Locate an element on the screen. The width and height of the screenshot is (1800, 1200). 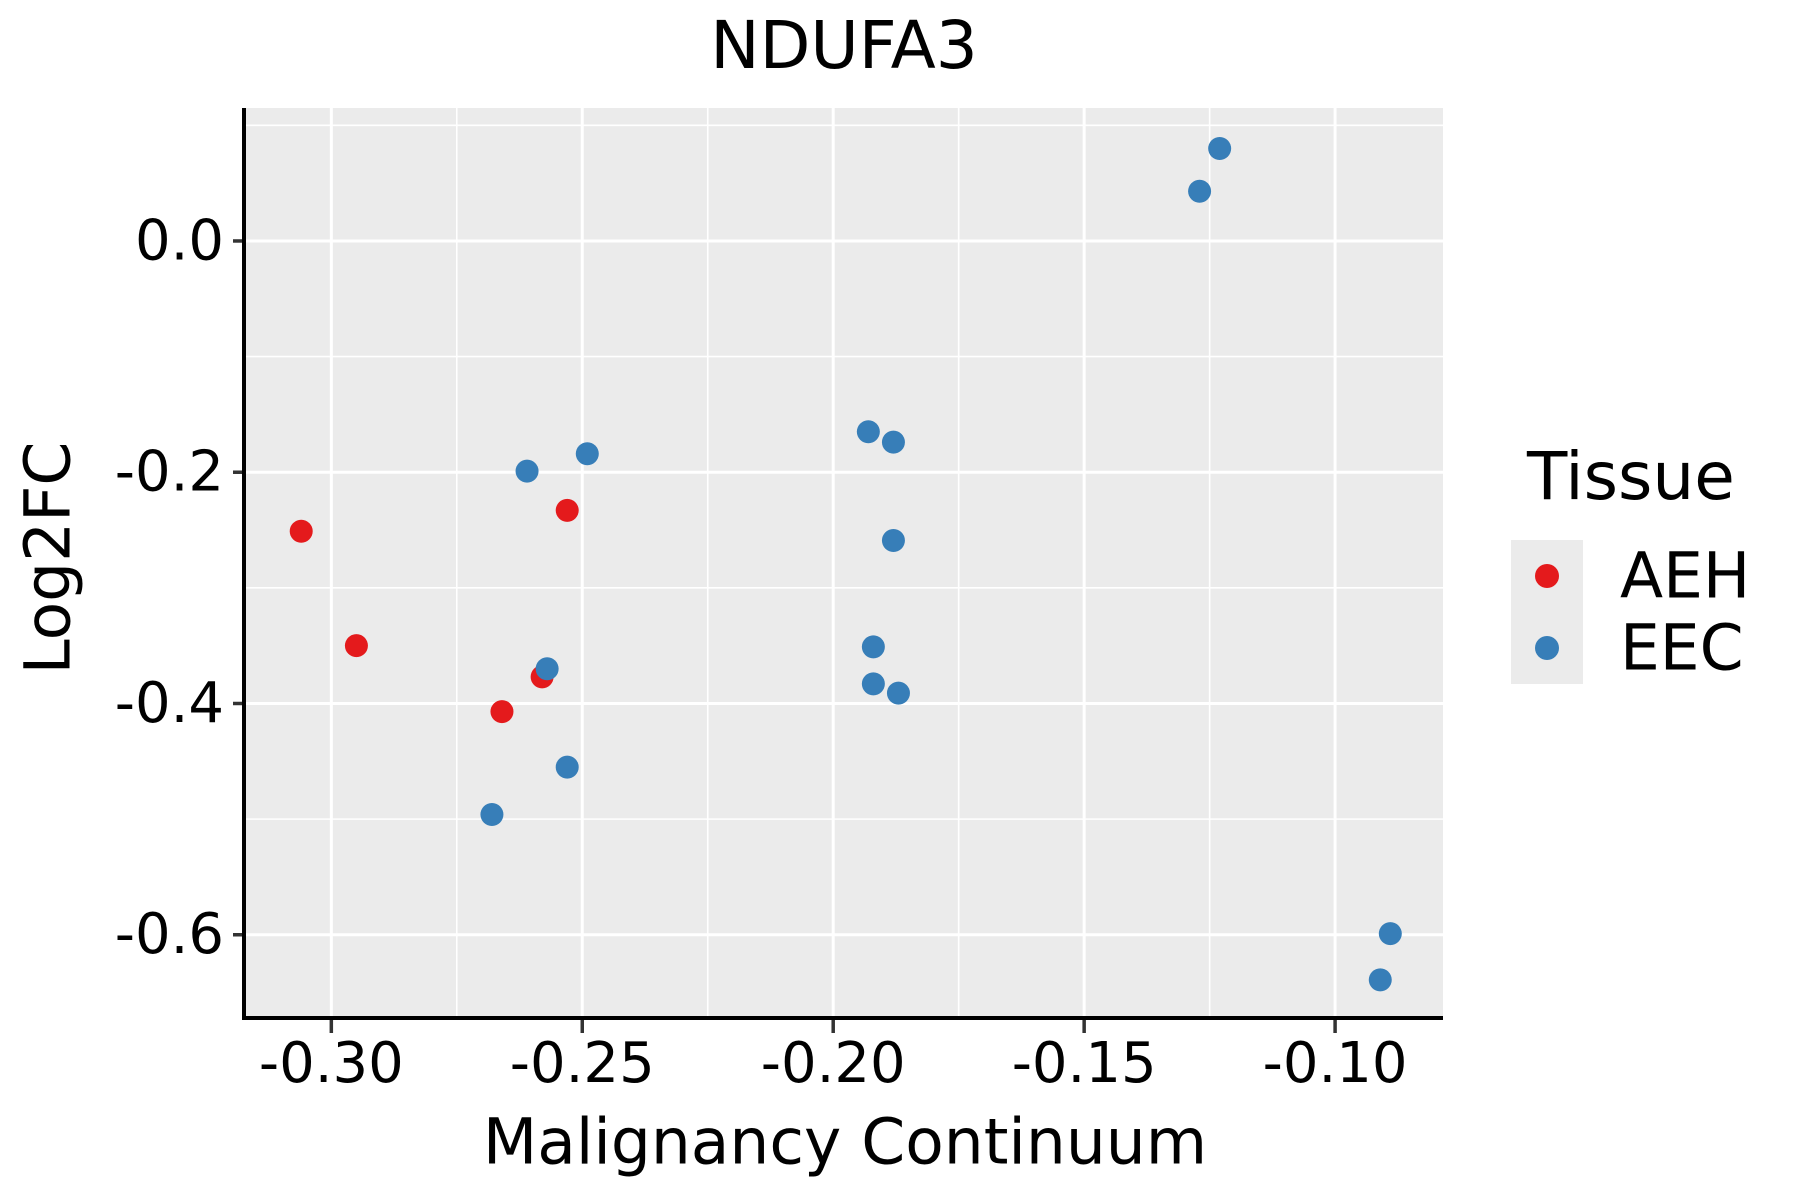
y-tick-label: -0.6 is located at coordinates (169, 934).